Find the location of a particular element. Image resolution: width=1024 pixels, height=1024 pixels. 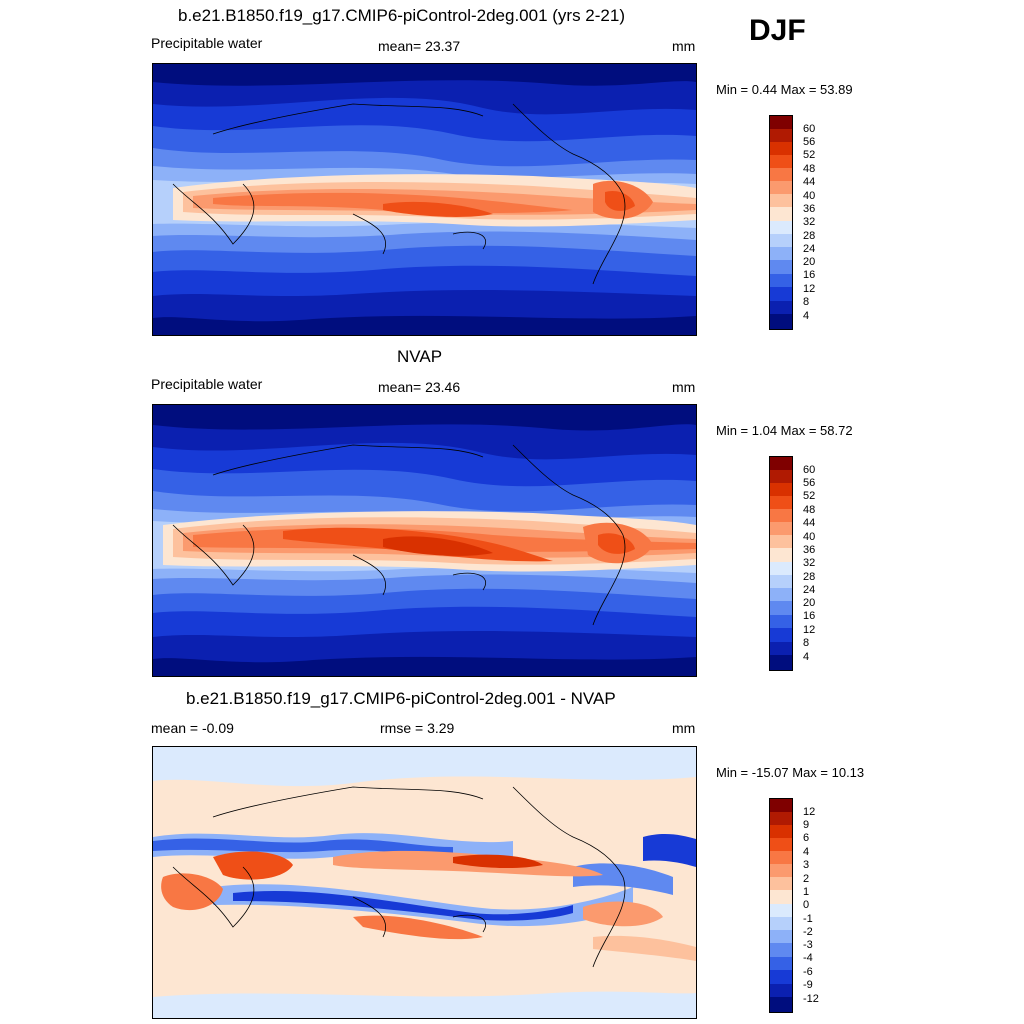

panel-2-colorbar-tick: 28 is located at coordinates (809, 577).